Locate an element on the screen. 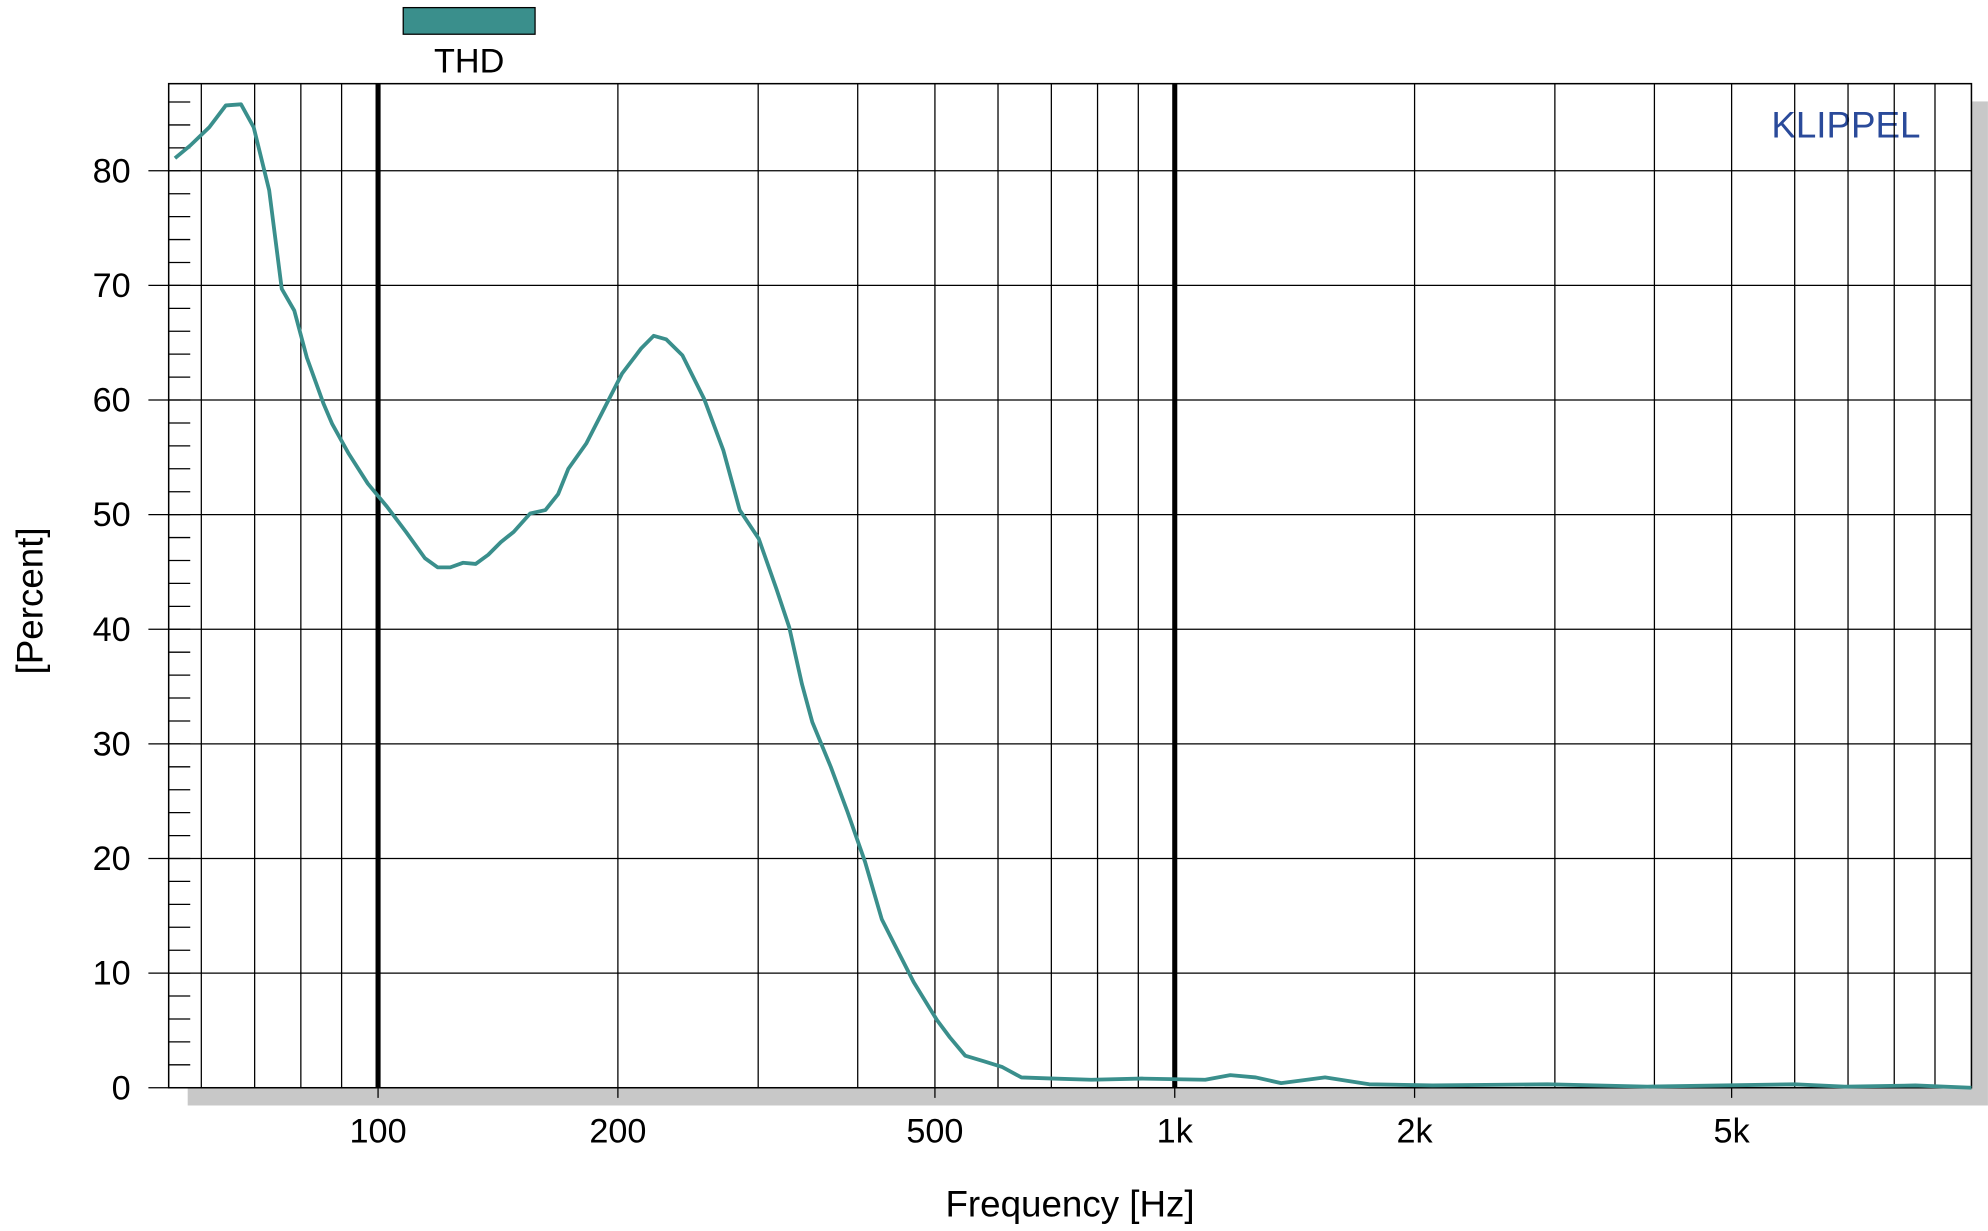  y-tick-label: 40 is located at coordinates (112, 630).